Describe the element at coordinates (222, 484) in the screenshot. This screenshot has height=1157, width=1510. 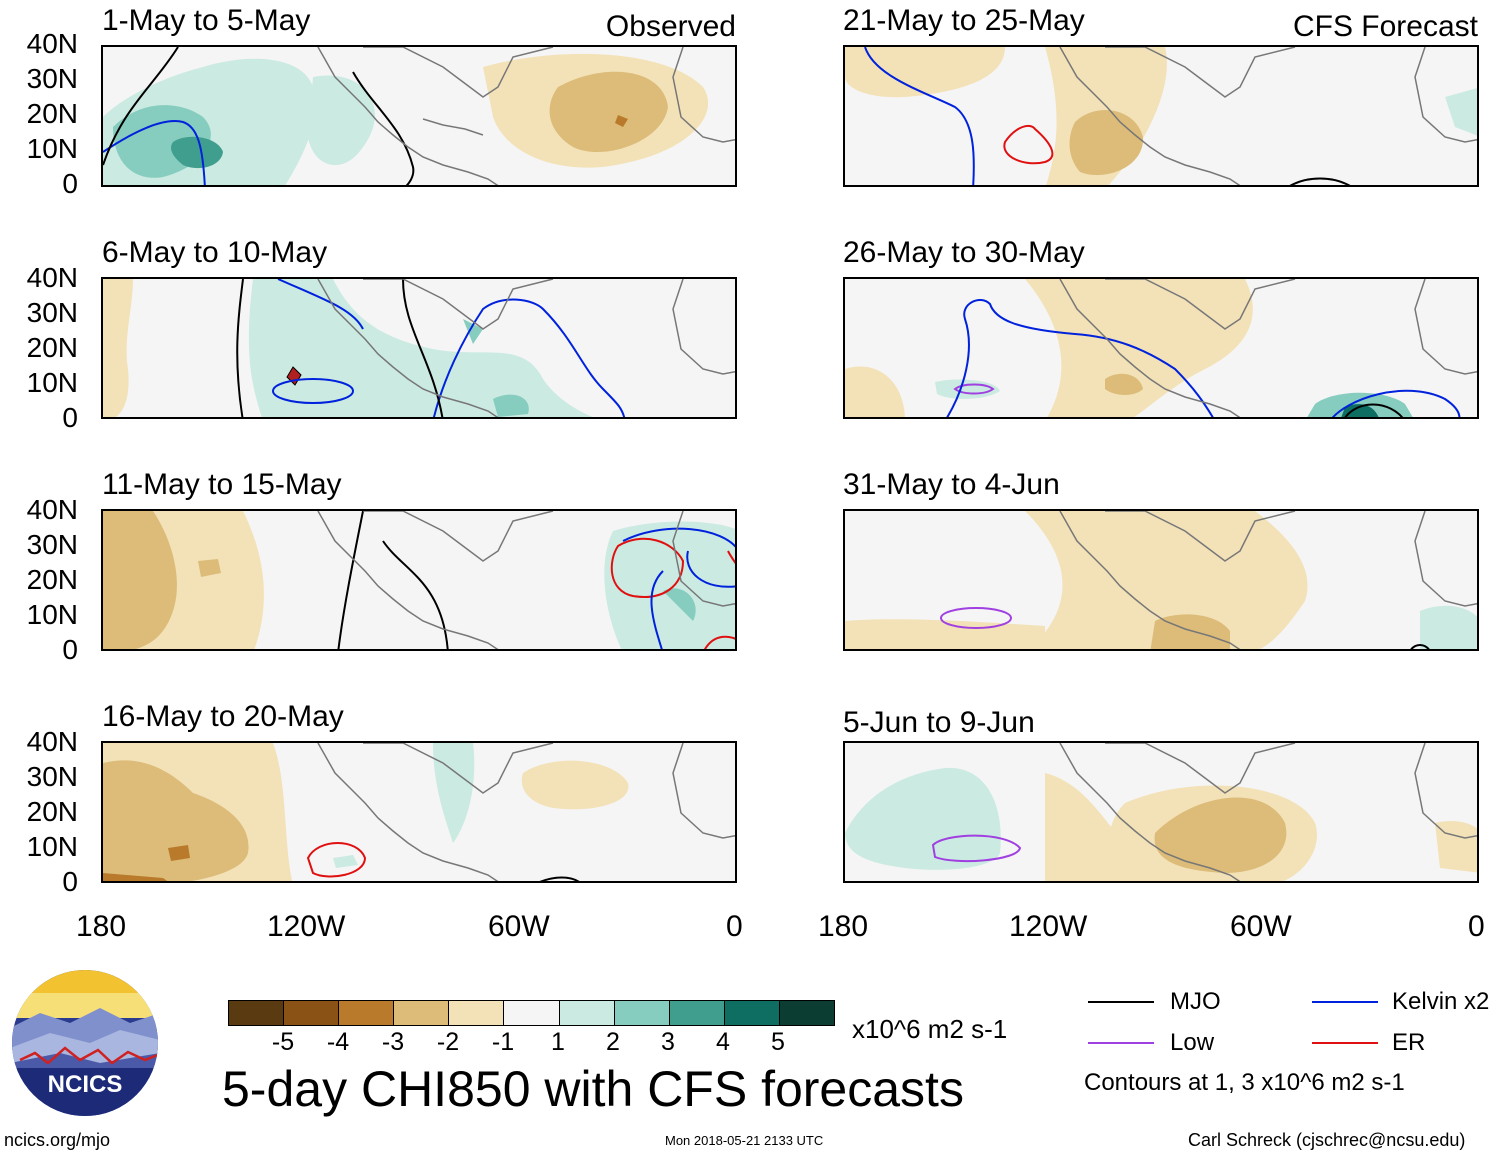
I see `panel-title-left-3: 11-May to 15-May` at that location.